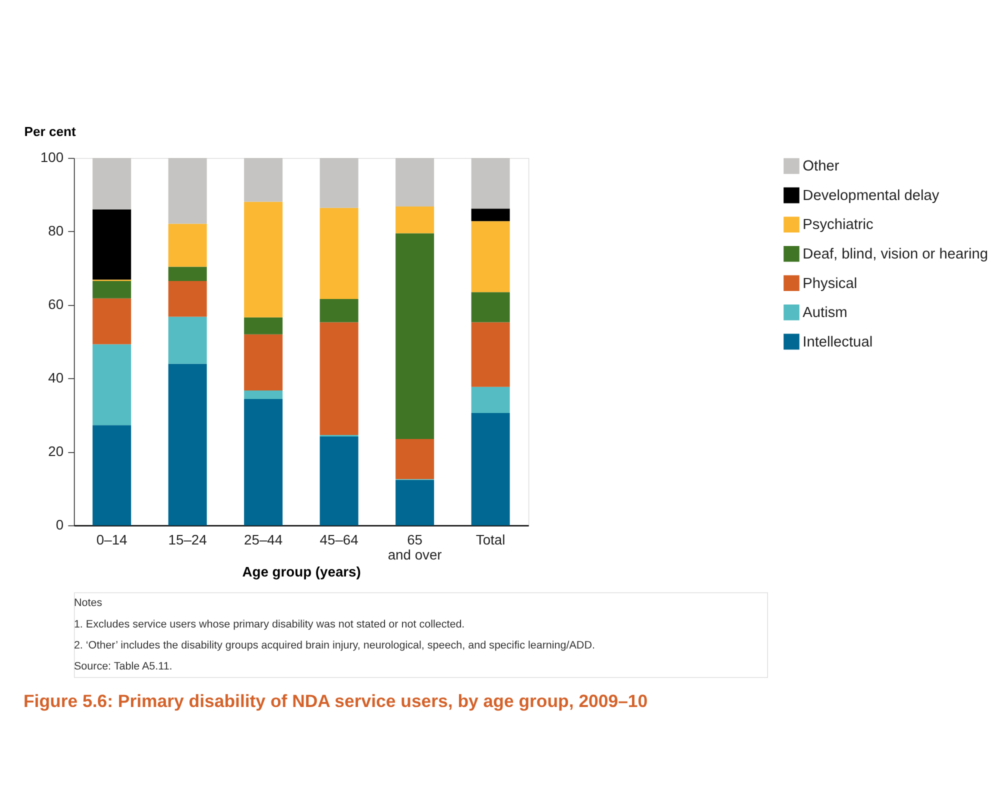 This screenshot has width=996, height=812. I want to click on text: Figure 5.6: Primary disability of NDA service users, by age group, 2009–10, so click(335, 700).